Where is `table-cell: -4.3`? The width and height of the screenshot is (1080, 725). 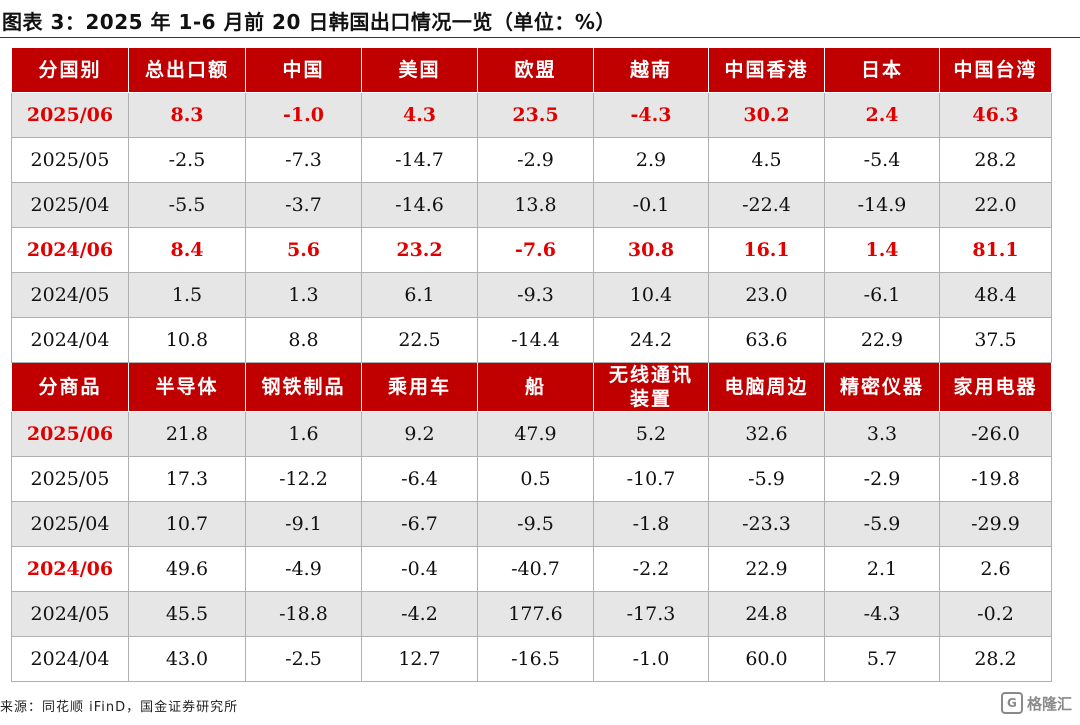
table-cell: -4.3 is located at coordinates (882, 614).